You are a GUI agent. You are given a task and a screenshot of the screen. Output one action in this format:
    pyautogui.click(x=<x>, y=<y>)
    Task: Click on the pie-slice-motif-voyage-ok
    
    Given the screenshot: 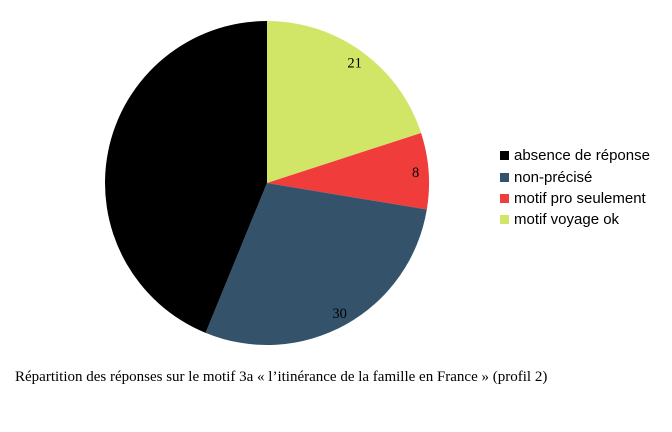 What is the action you would take?
    pyautogui.click(x=344, y=102)
    